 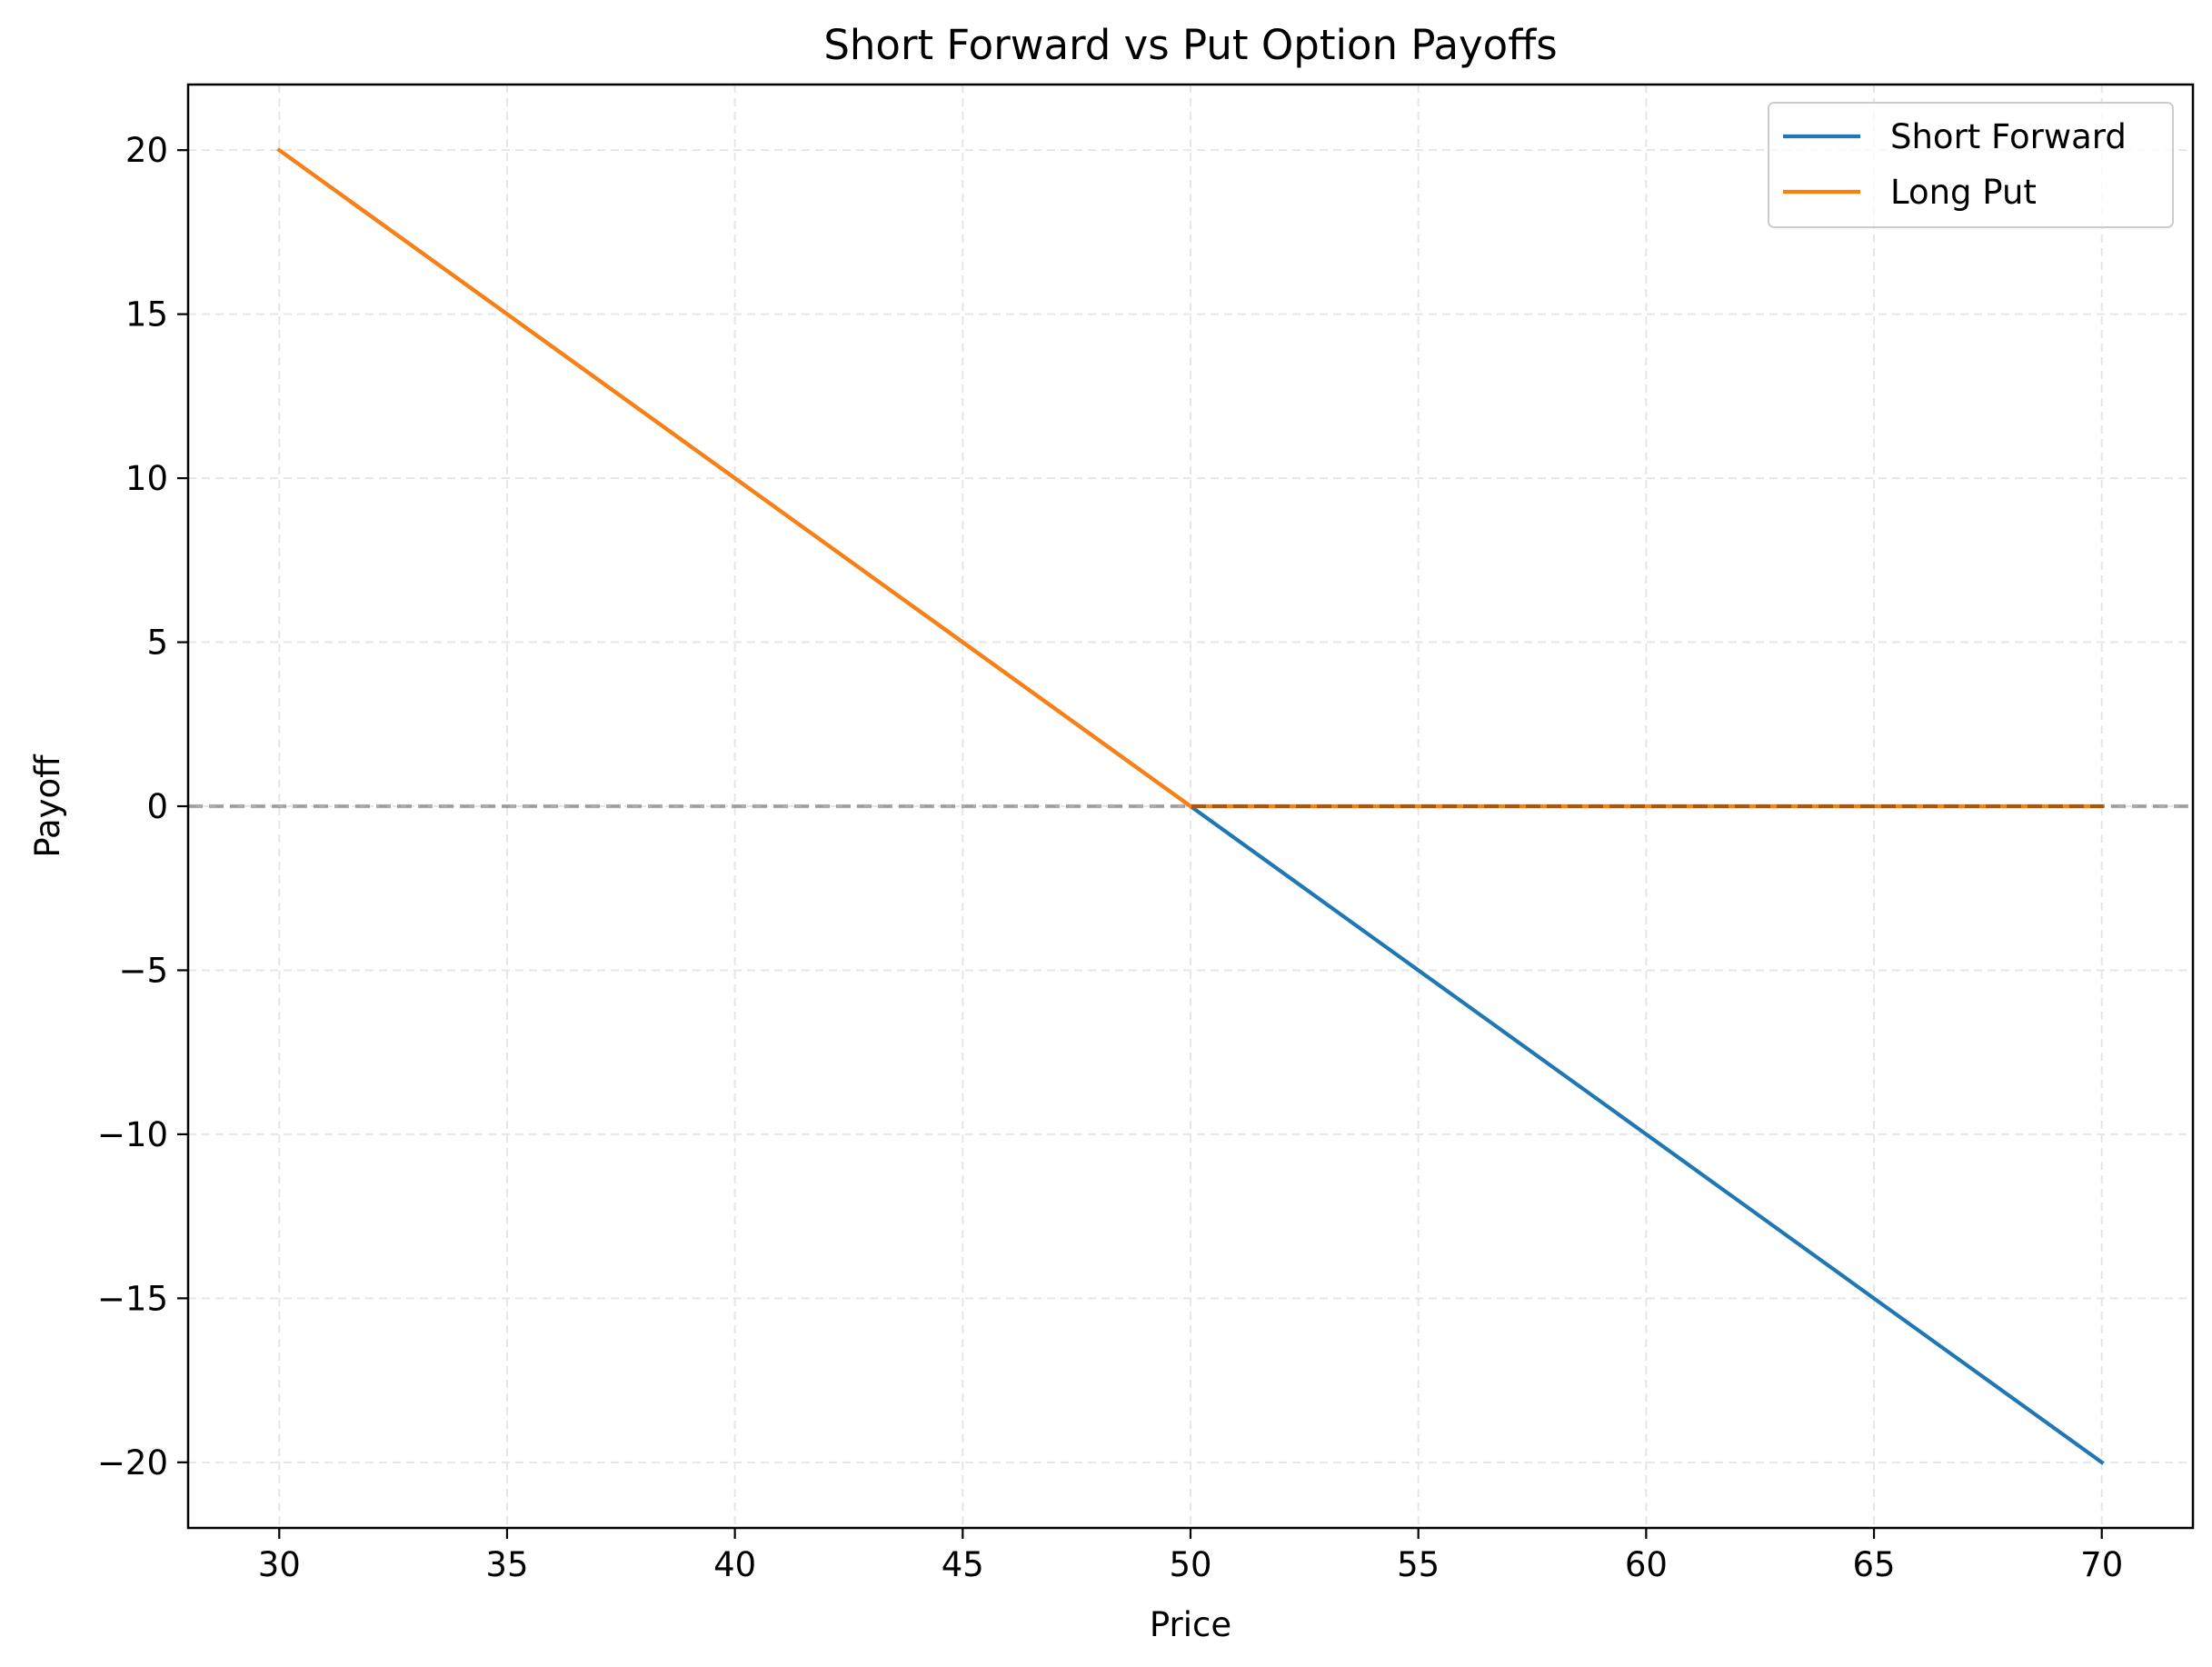 What do you see at coordinates (146, 150) in the screenshot?
I see `y-tick-label: 20` at bounding box center [146, 150].